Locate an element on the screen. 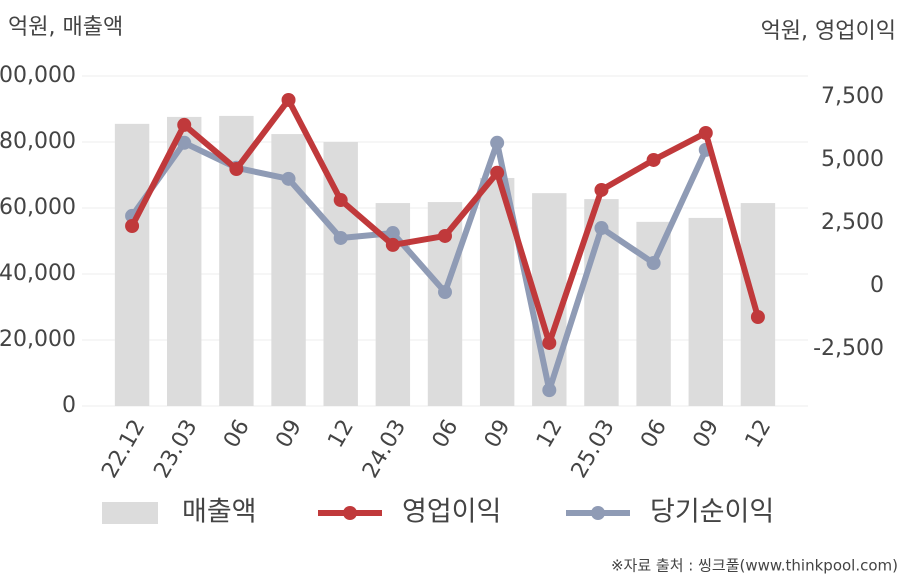 The width and height of the screenshot is (908, 580). y-tick-label: 0 is located at coordinates (69, 405).